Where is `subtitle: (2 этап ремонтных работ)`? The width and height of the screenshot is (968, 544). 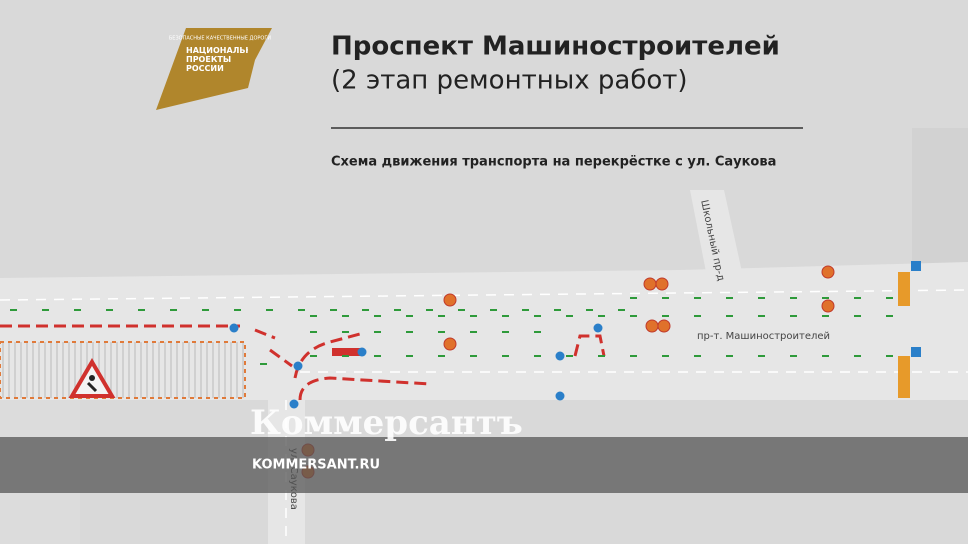
subtitle: (2 этап ремонтных работ) is located at coordinates (509, 81).